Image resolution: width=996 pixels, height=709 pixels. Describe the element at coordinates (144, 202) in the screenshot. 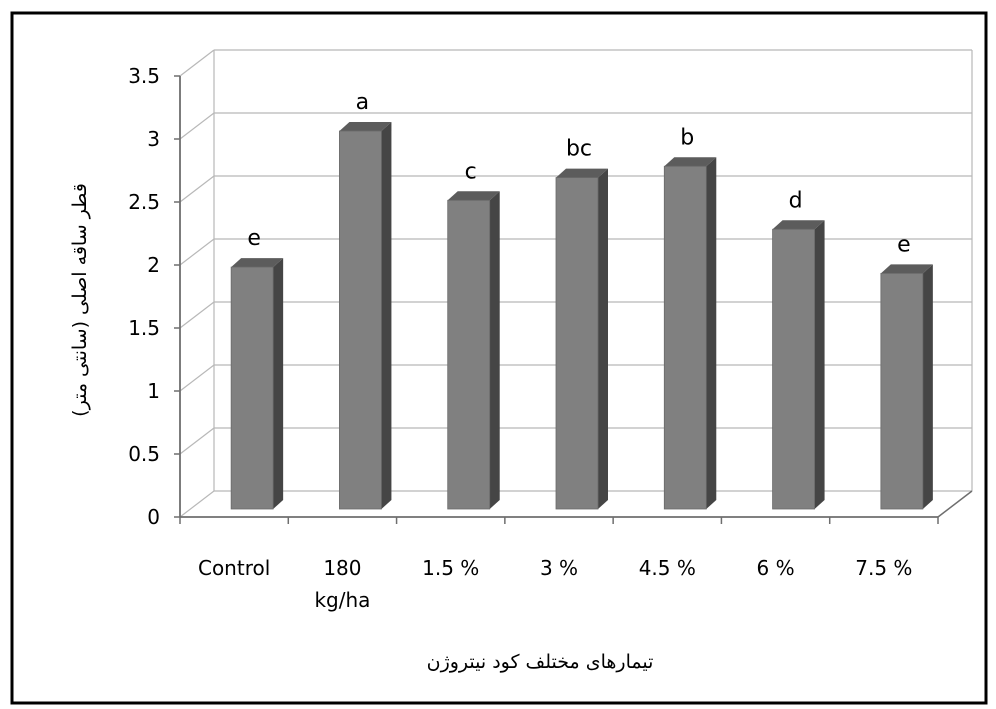

I see `y-tick-label: 2.5` at that location.